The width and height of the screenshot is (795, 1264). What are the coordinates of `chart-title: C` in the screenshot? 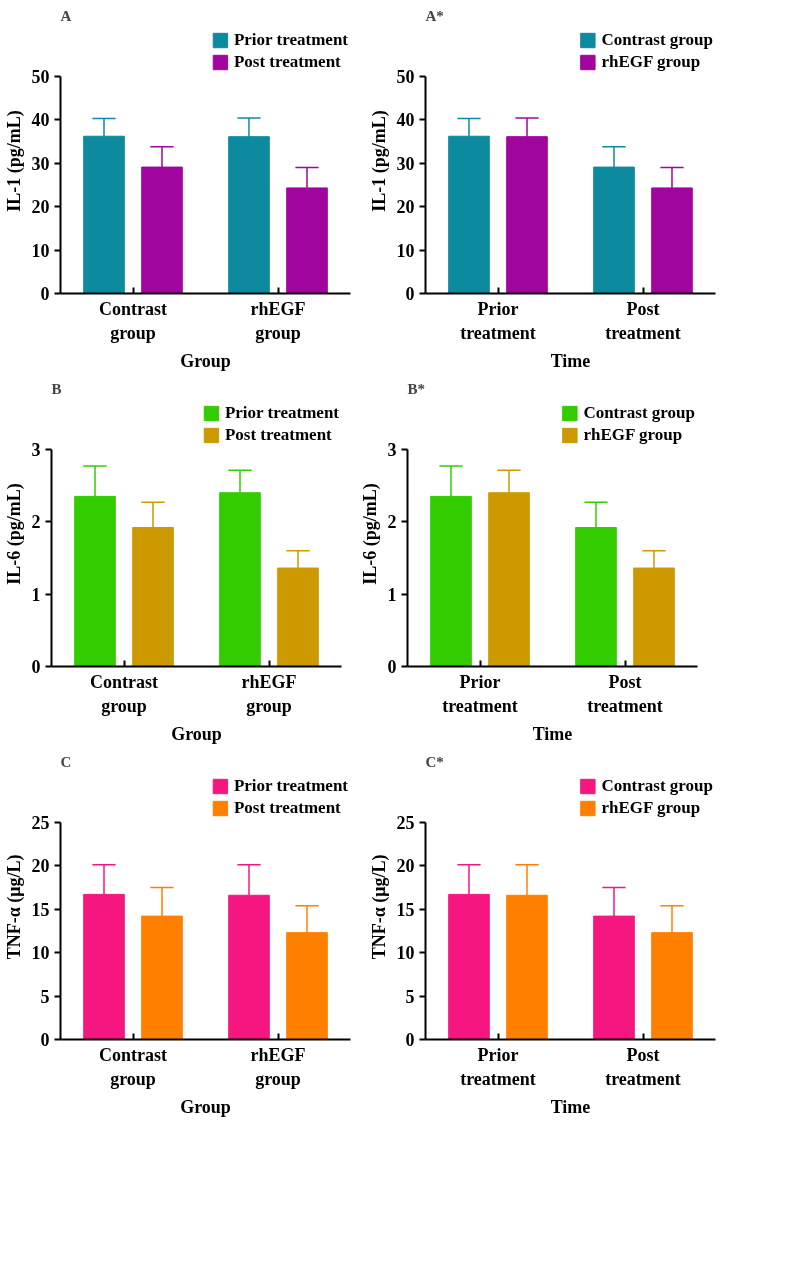 It's located at (66, 761).